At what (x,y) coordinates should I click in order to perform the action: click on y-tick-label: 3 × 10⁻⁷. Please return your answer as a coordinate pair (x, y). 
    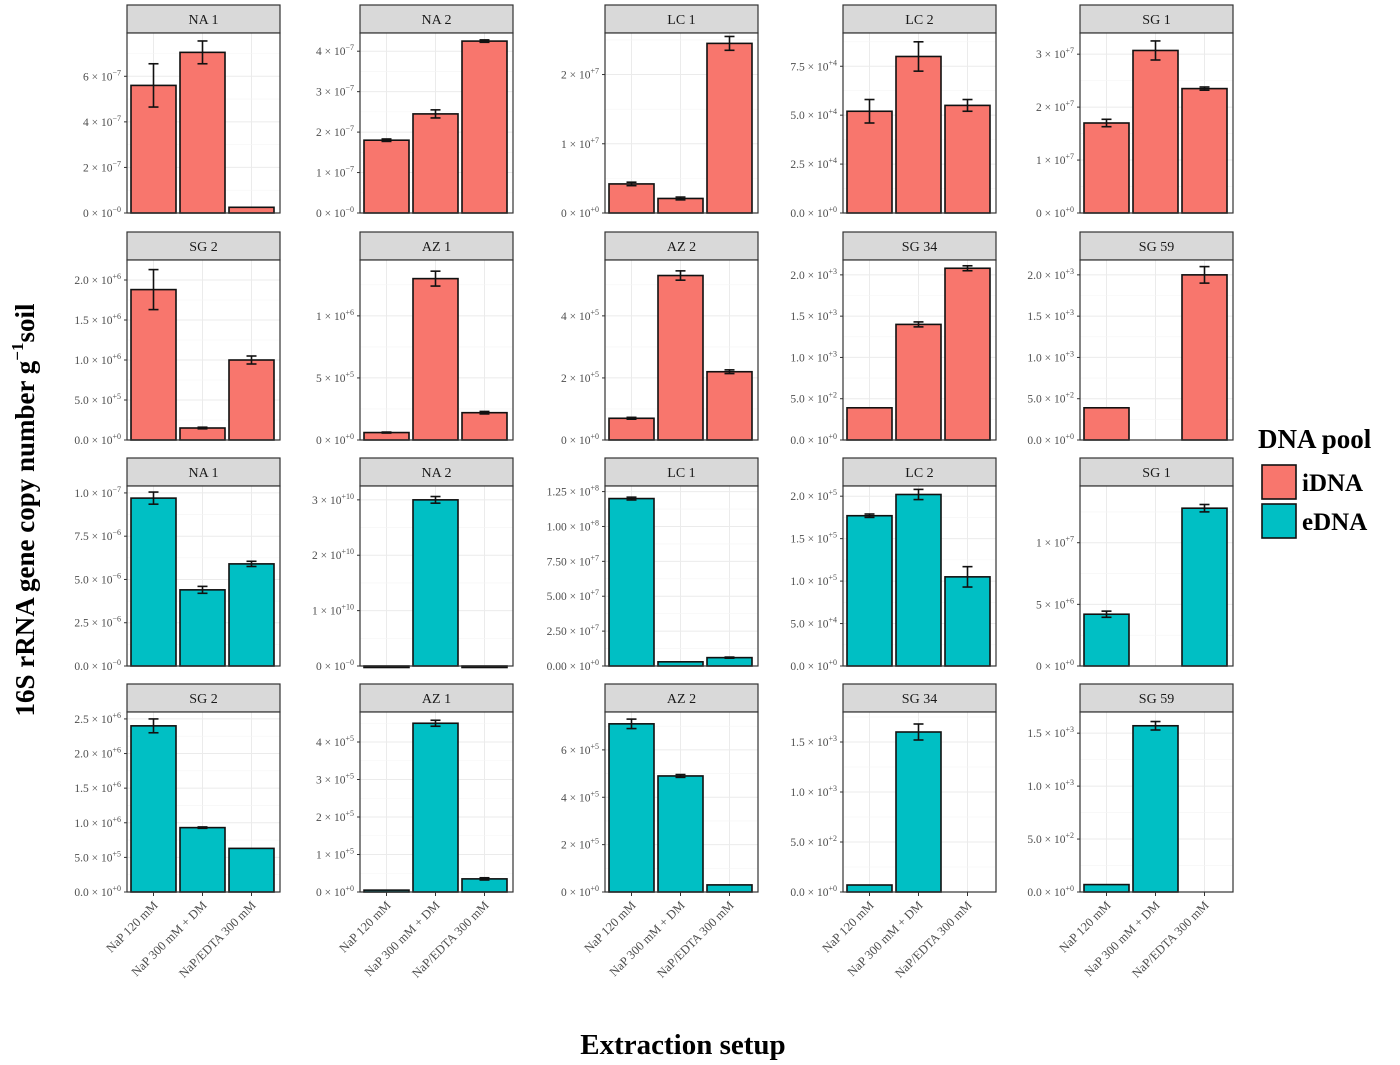
    Looking at the image, I should click on (335, 91).